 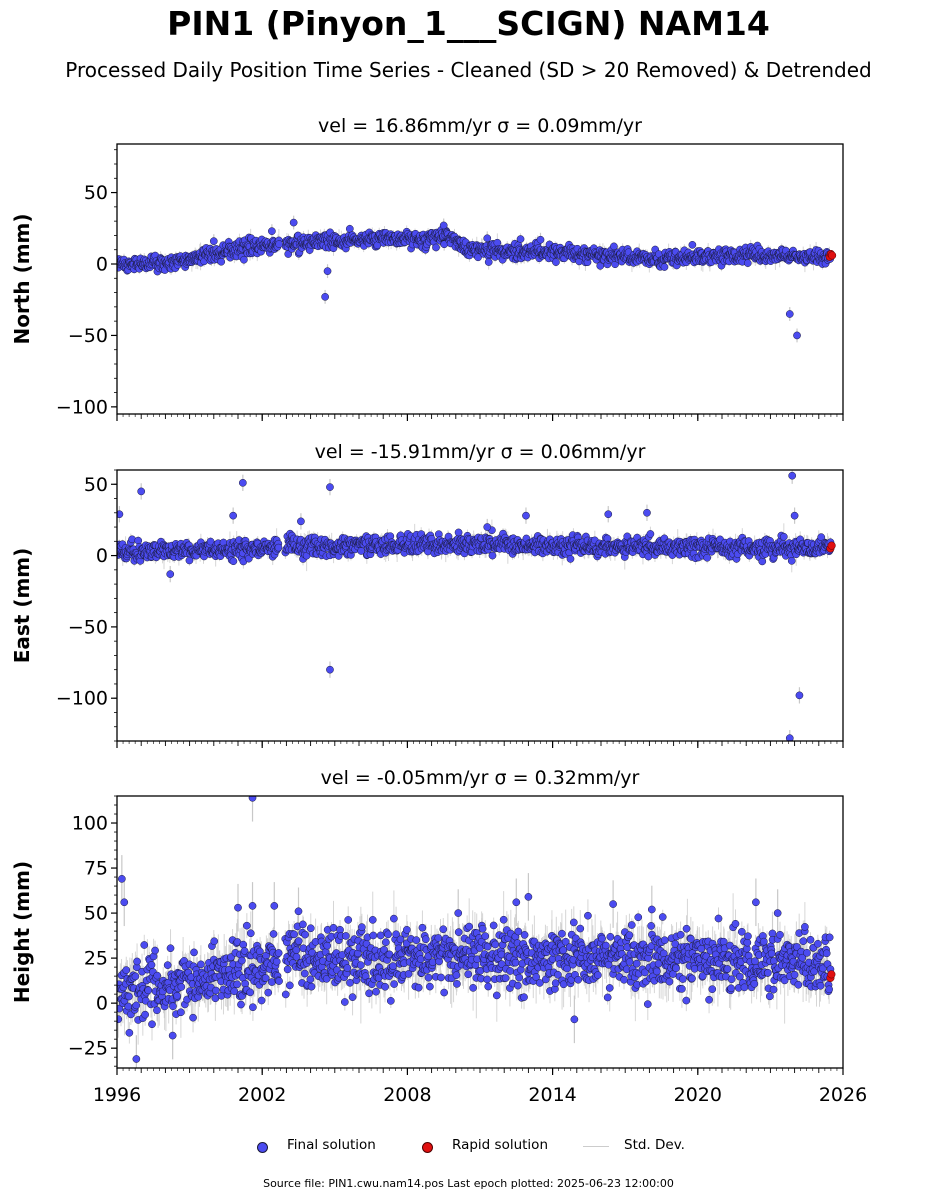 What do you see at coordinates (102, 265) in the screenshot?
I see `y-tick-label: 0` at bounding box center [102, 265].